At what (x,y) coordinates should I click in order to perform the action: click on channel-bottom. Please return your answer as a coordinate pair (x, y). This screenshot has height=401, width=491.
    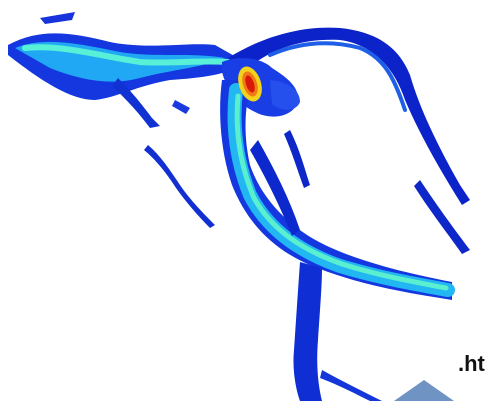
    Looking at the image, I should click on (307, 331).